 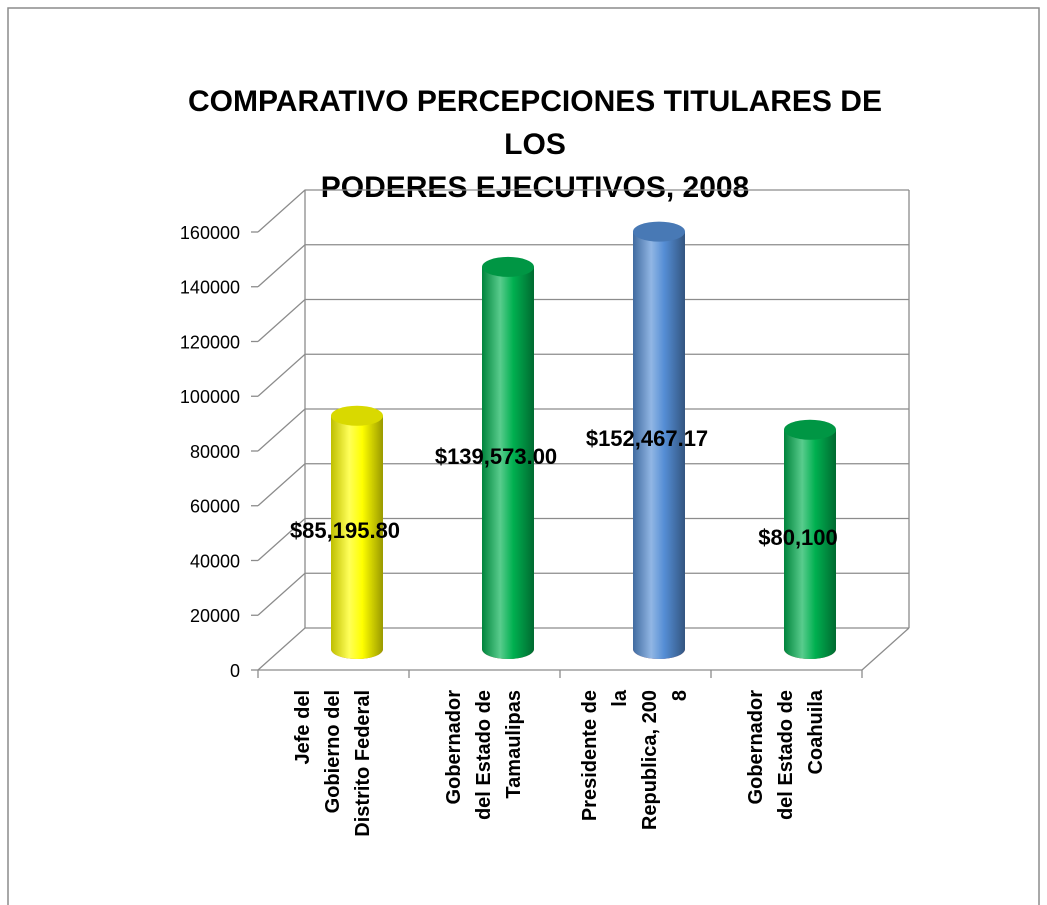 What do you see at coordinates (590, 755) in the screenshot?
I see `x-tick-label: Presidente de` at bounding box center [590, 755].